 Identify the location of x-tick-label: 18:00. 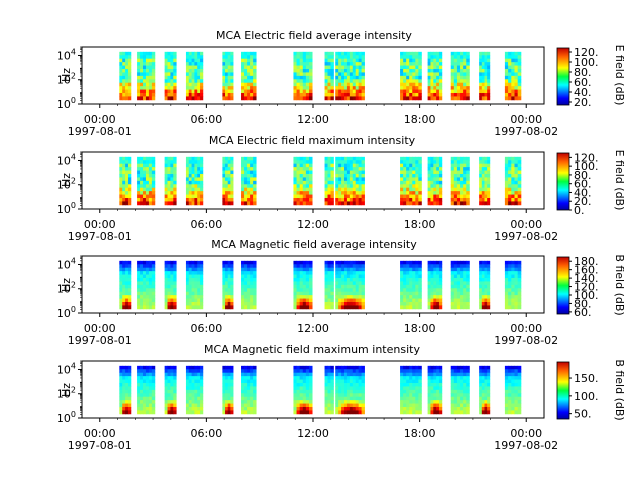
(420, 119).